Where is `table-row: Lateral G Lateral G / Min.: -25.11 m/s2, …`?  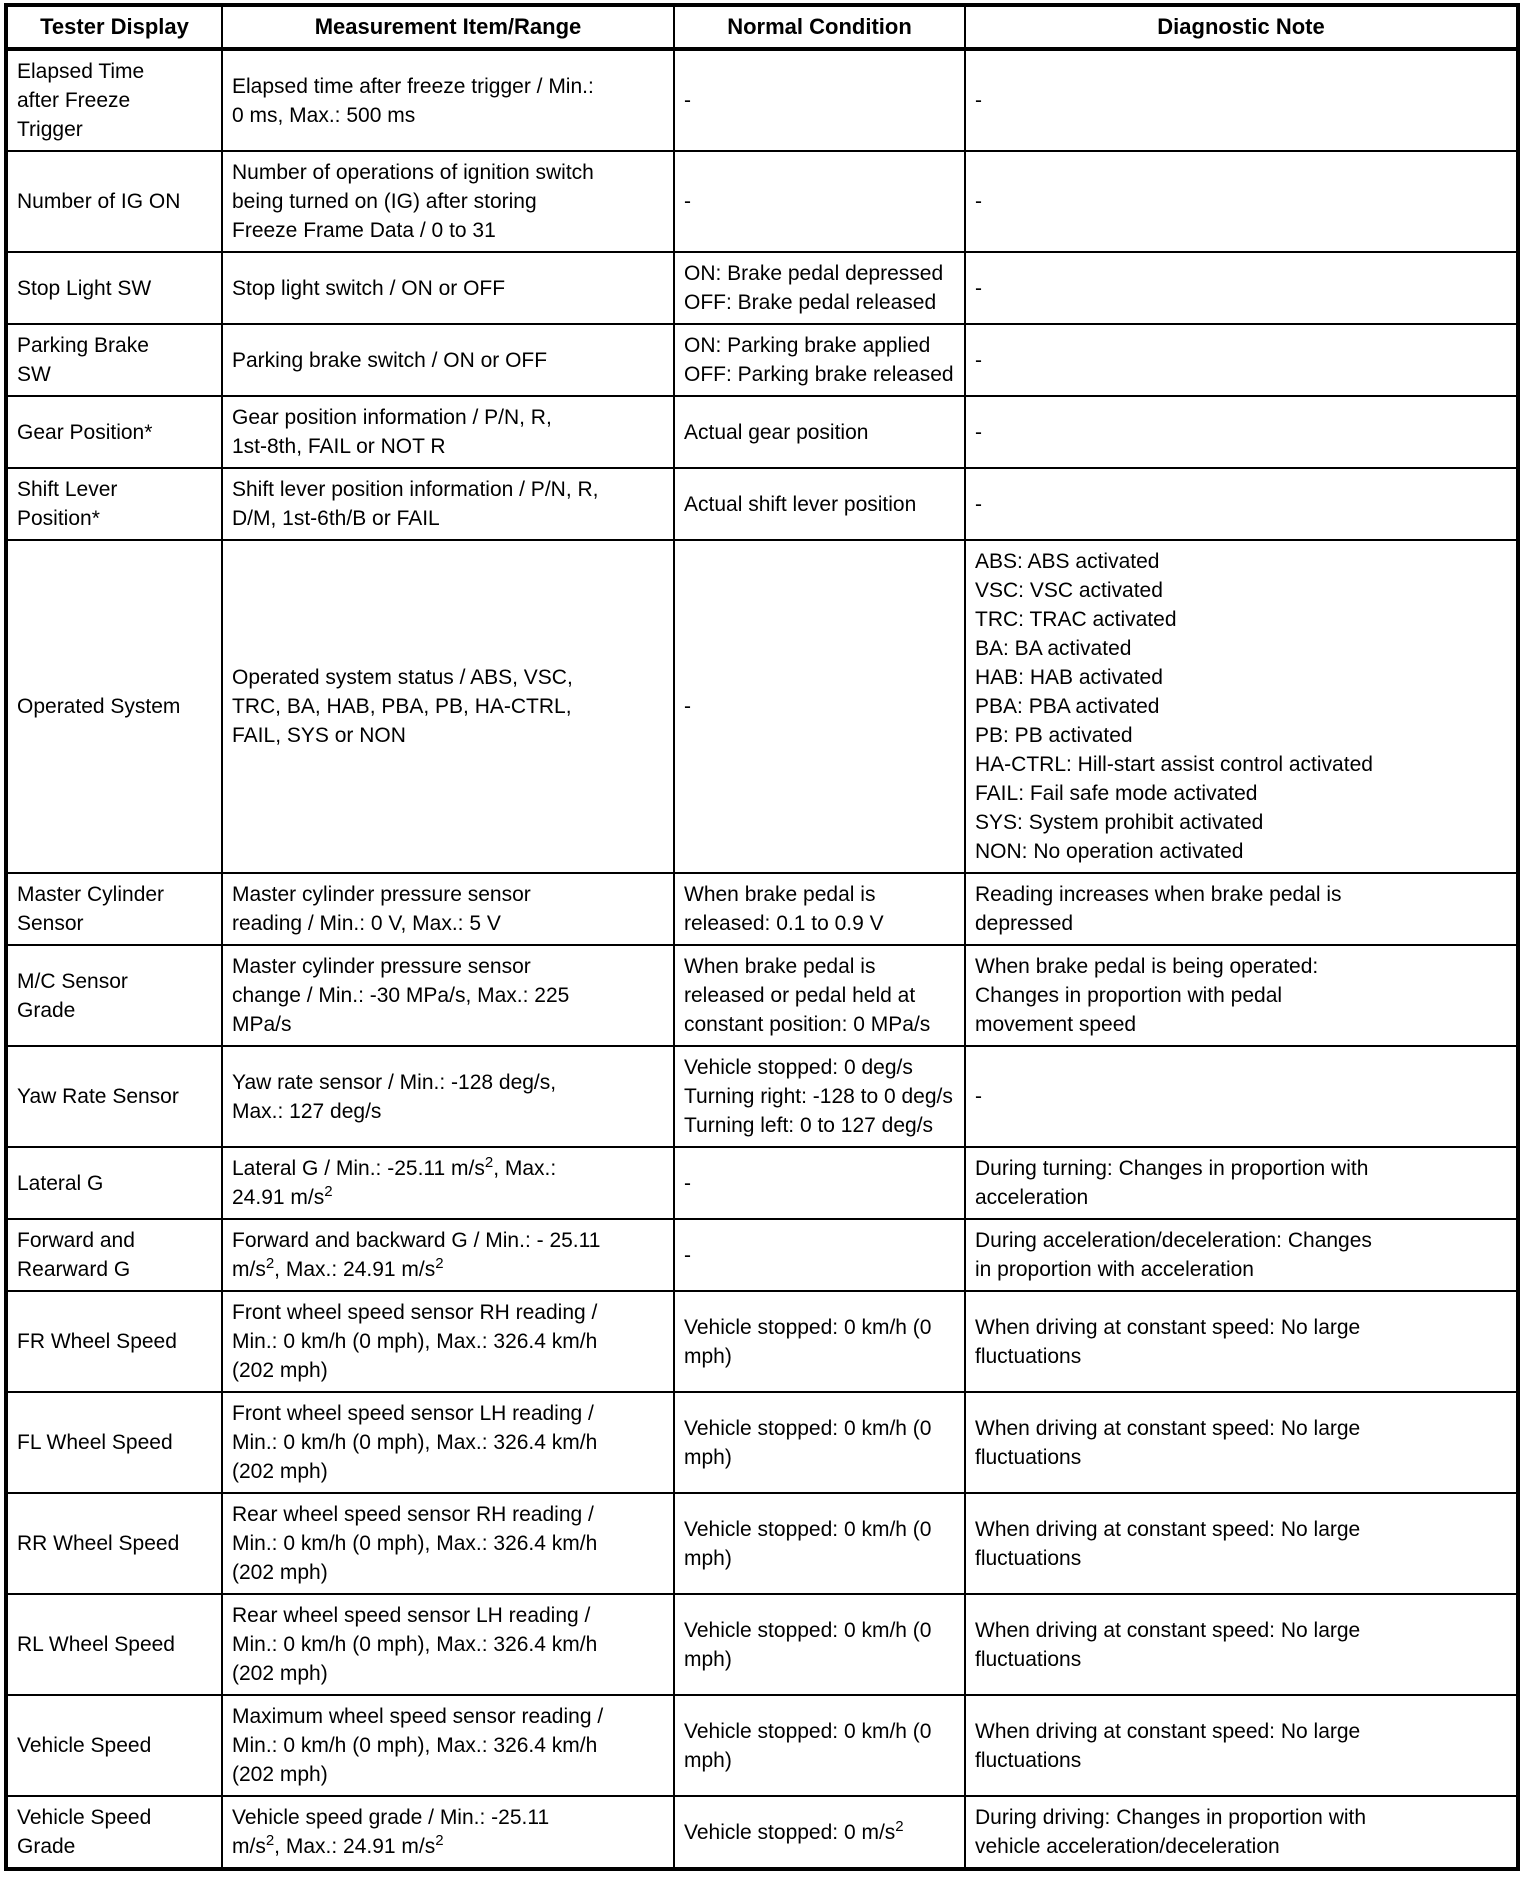
table-row: Lateral G Lateral G / Min.: -25.11 m/s2, … is located at coordinates (762, 1183).